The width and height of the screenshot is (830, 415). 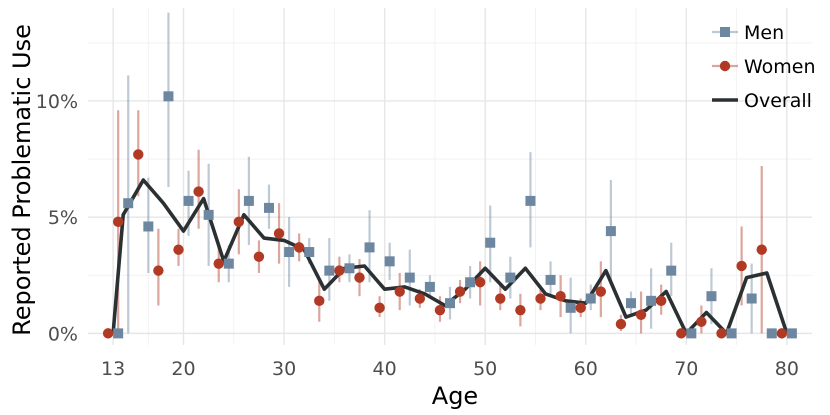 I want to click on legend-men-marker, so click(x=725, y=32).